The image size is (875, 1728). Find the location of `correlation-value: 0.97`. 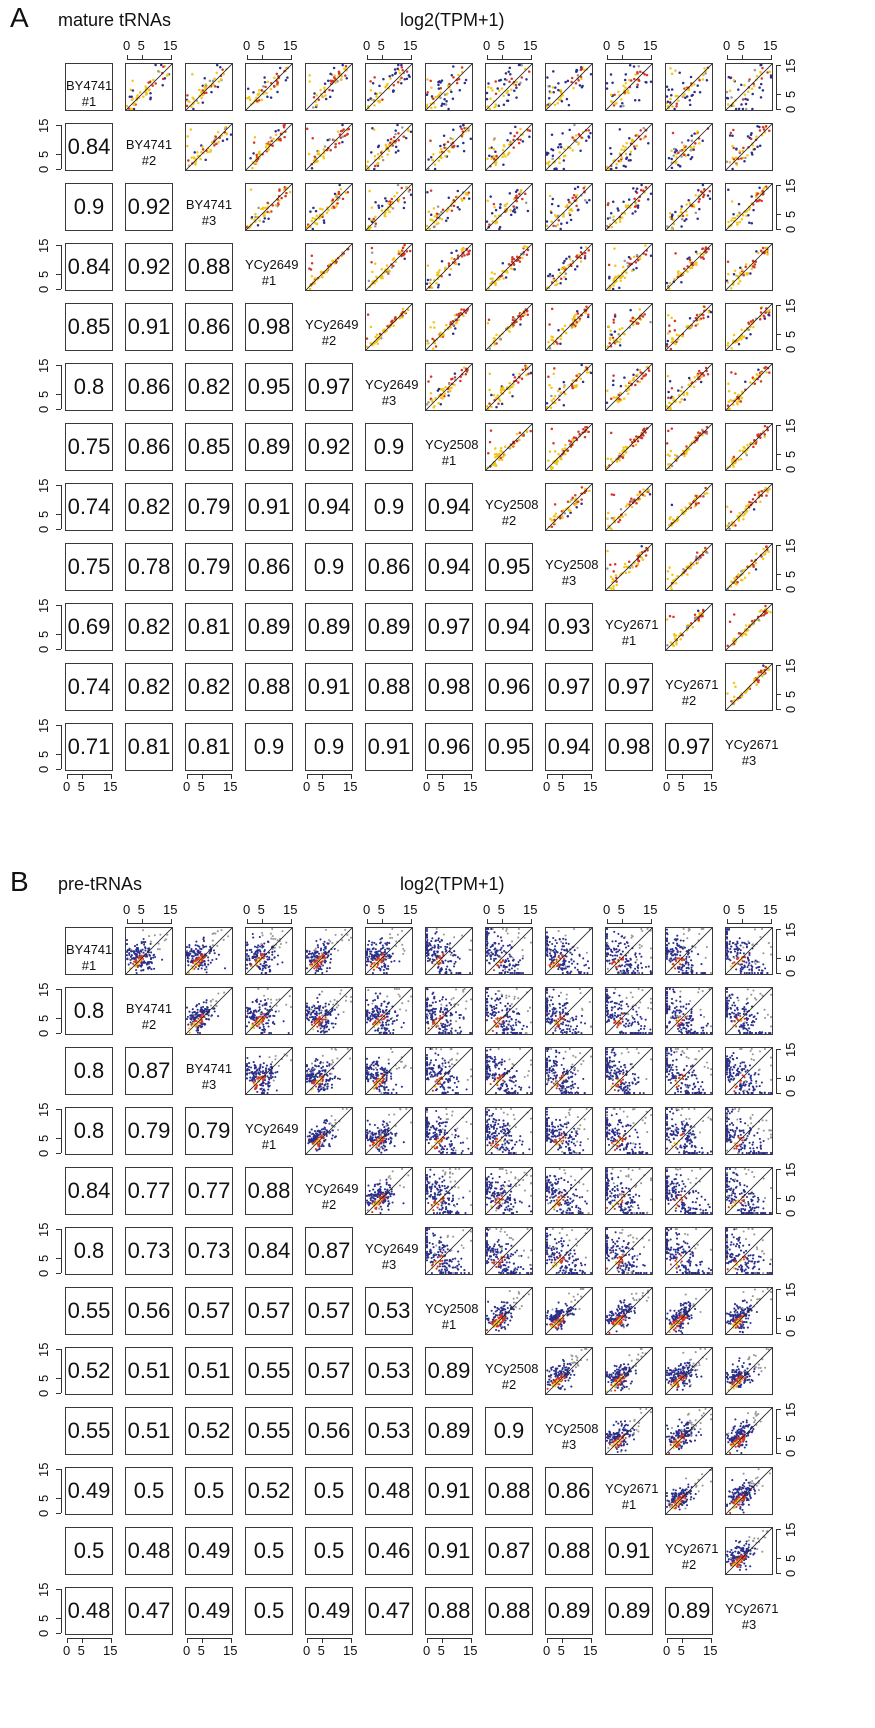

correlation-value: 0.97 is located at coordinates (689, 746).